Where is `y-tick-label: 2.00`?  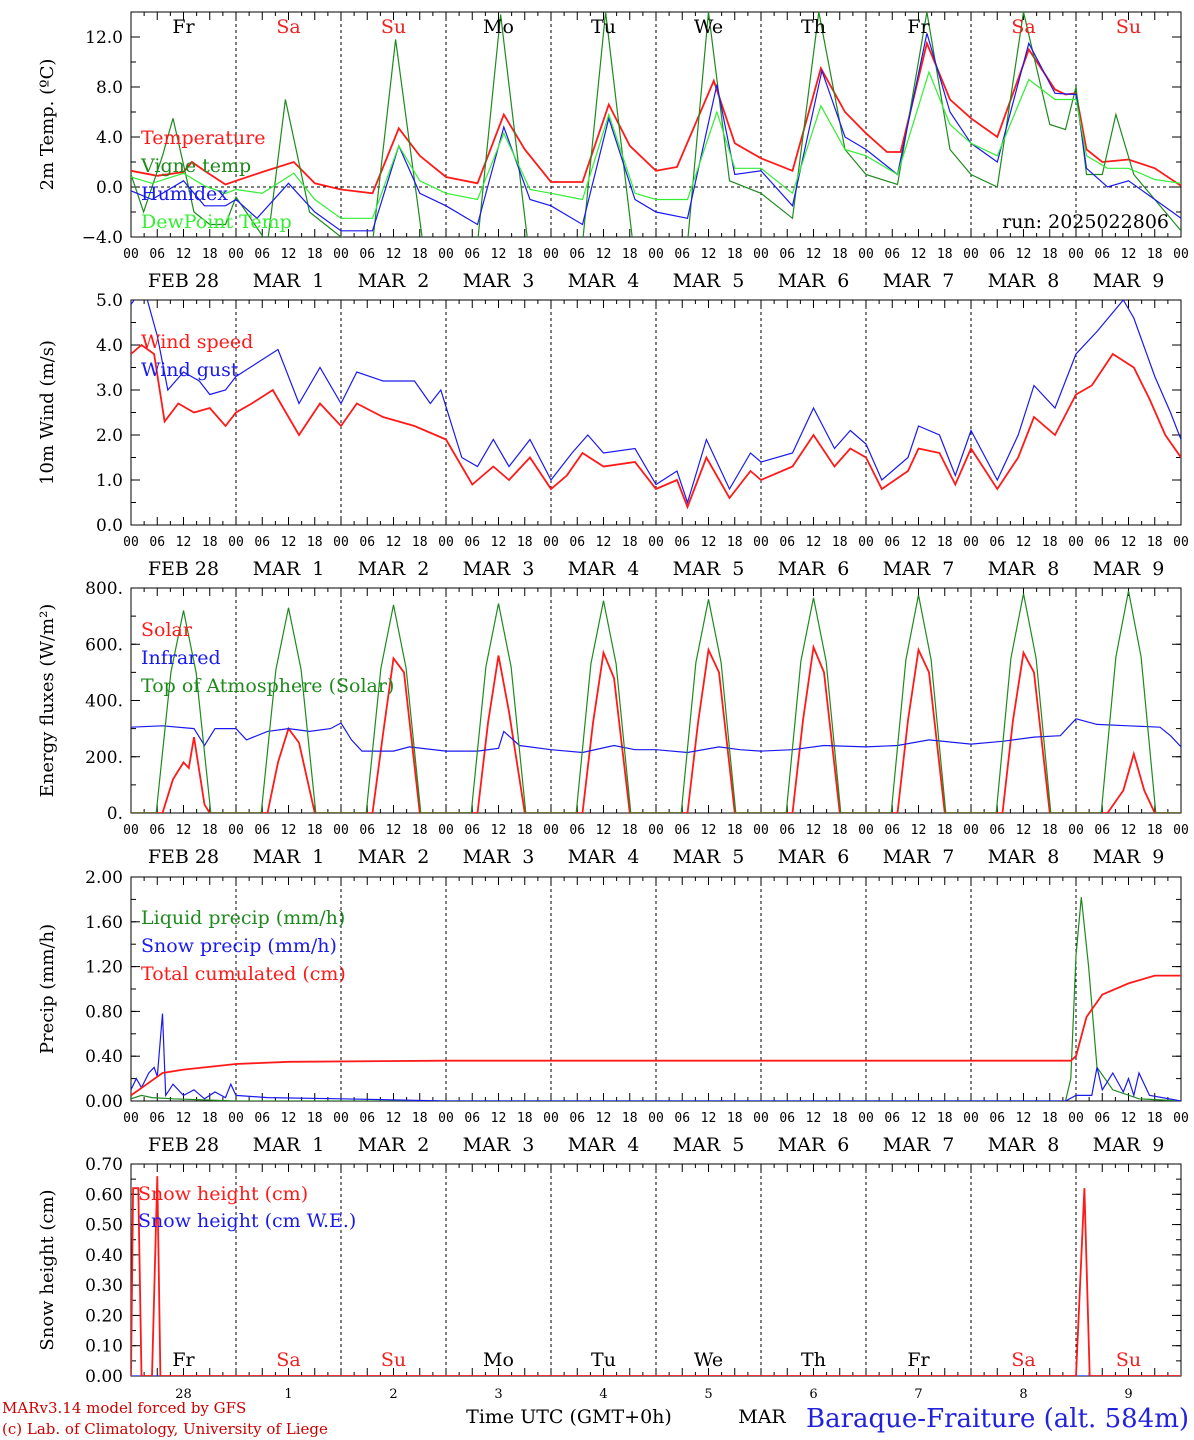
y-tick-label: 2.00 is located at coordinates (104, 878).